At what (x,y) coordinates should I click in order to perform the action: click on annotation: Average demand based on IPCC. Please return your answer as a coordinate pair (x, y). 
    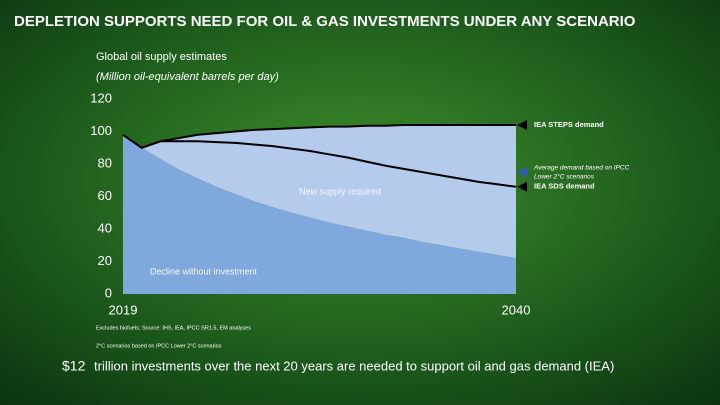
    Looking at the image, I should click on (581, 168).